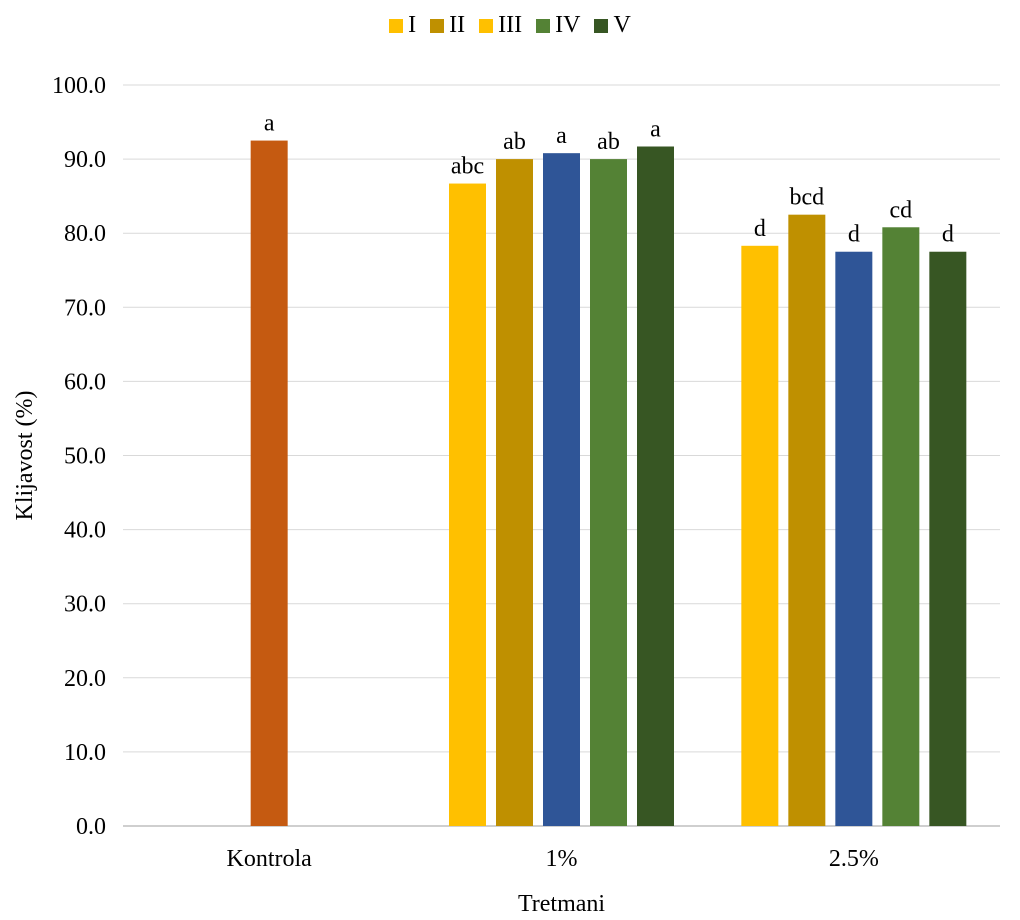 The height and width of the screenshot is (920, 1020). What do you see at coordinates (612, 25) in the screenshot?
I see `legend-item: V` at bounding box center [612, 25].